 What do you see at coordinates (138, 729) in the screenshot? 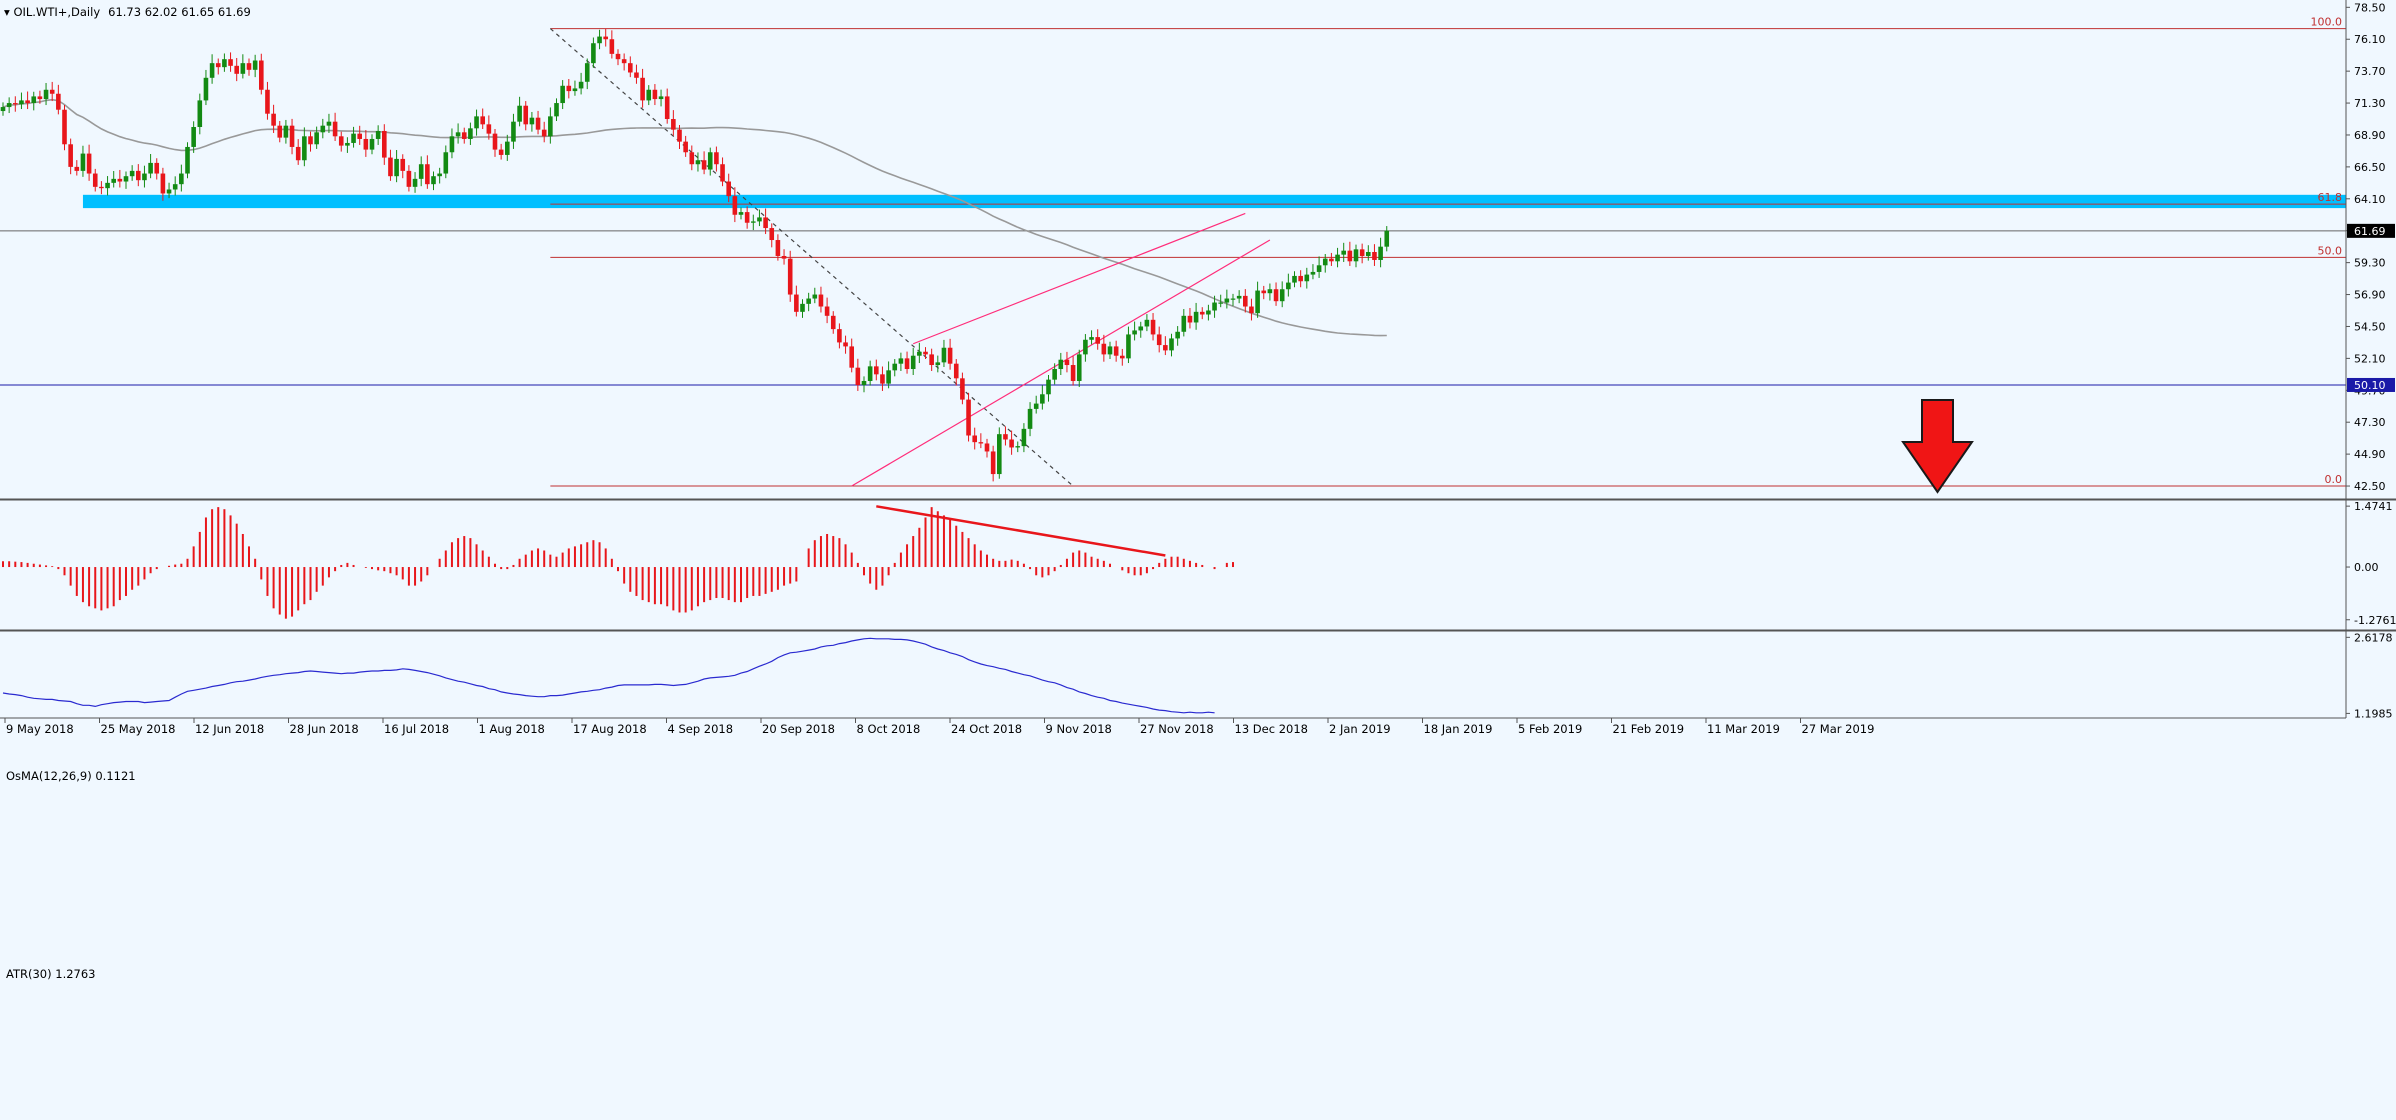
I see `time-tick-label: 25 May 2018` at bounding box center [138, 729].